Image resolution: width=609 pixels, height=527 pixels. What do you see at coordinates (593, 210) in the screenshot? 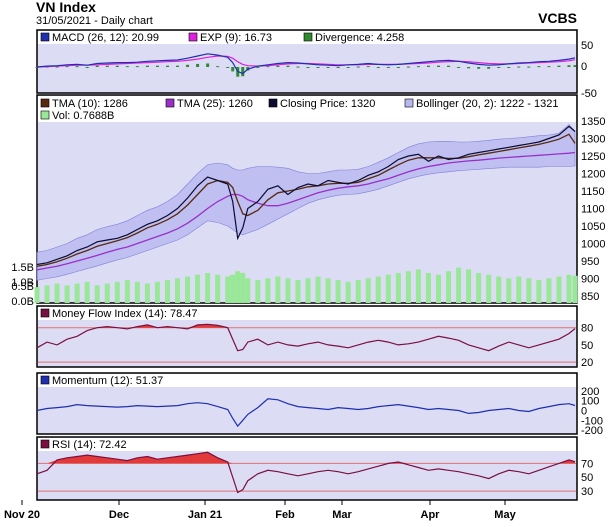
I see `price-tick-5: 1100` at bounding box center [593, 210].